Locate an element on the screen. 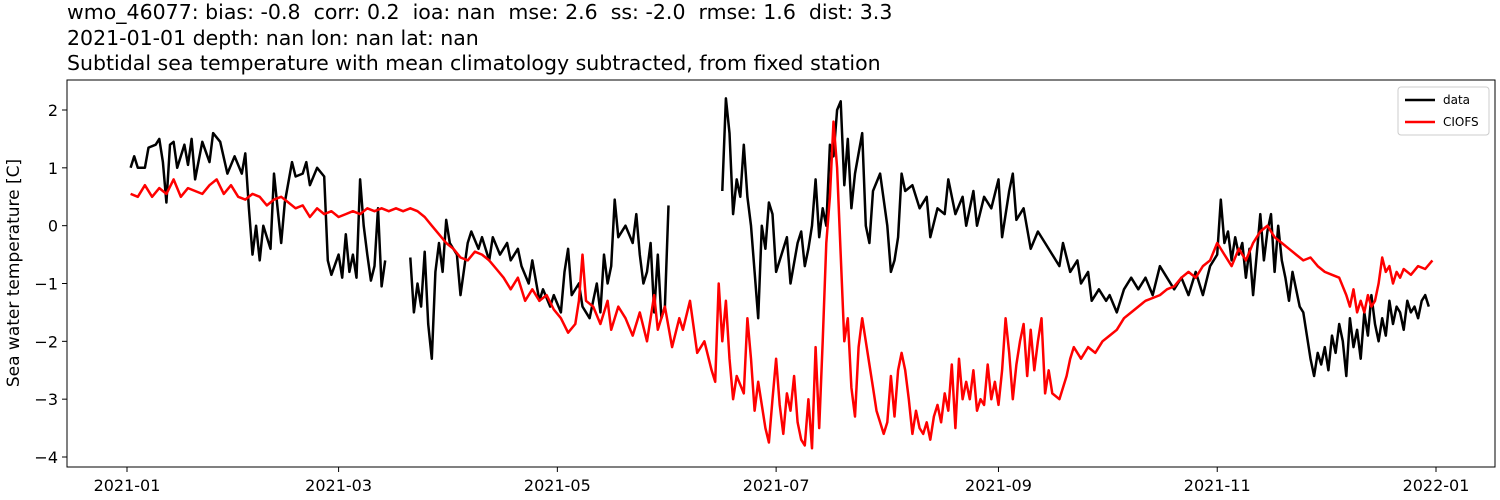 The height and width of the screenshot is (500, 1500). x-tick-label: 2021-01 is located at coordinates (127, 485).